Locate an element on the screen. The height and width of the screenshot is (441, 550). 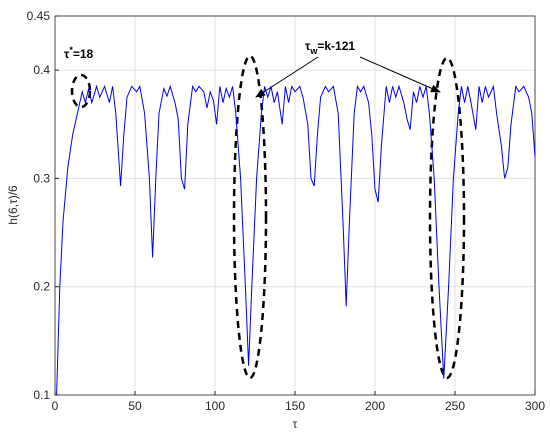
x-tick-label: 300 is located at coordinates (535, 406).